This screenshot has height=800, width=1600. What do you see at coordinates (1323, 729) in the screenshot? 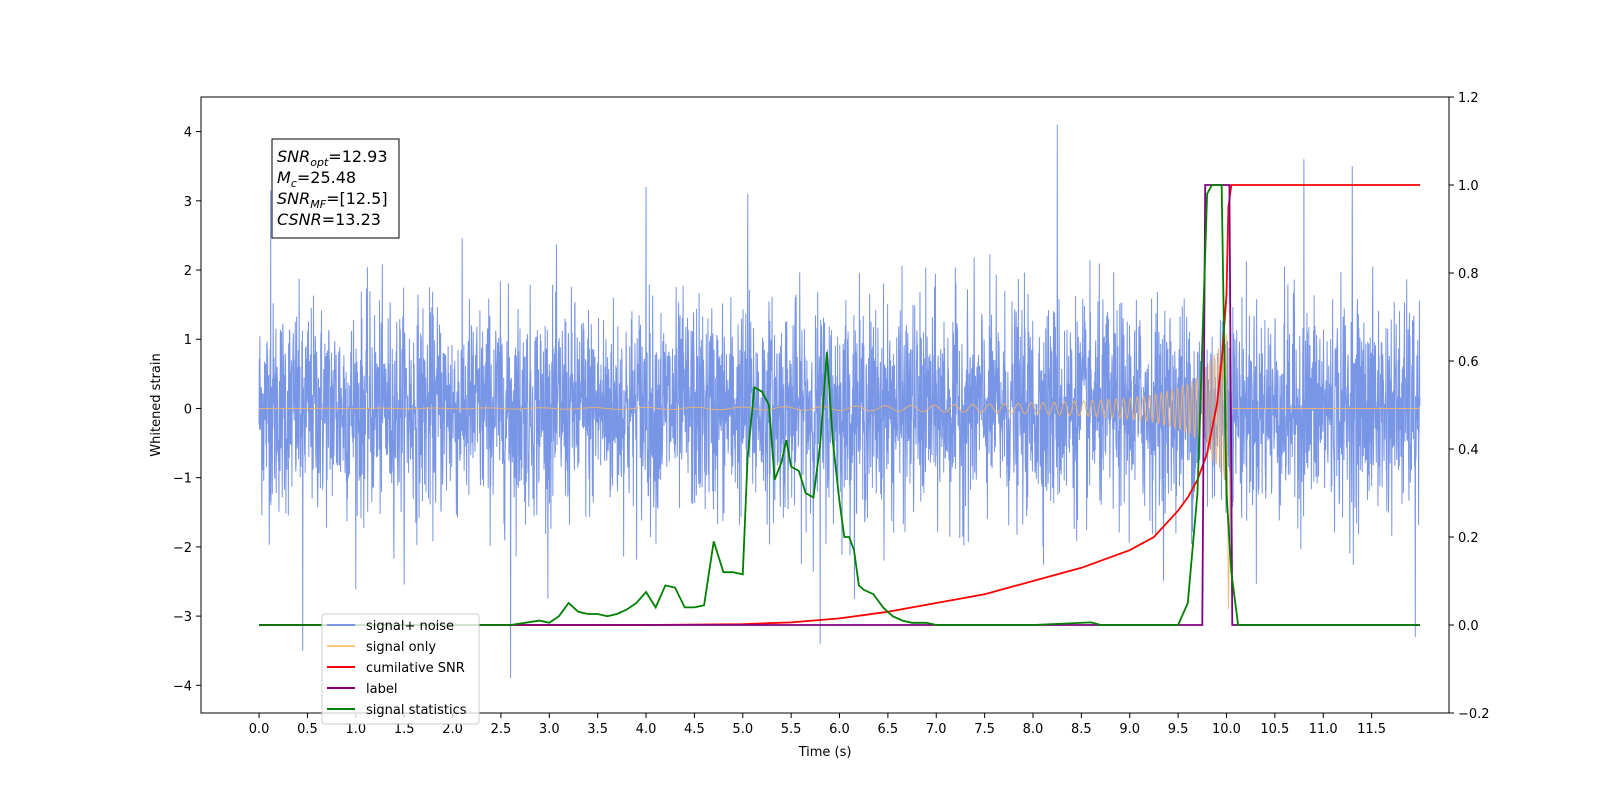
I see `x-tick-label: 11.0` at bounding box center [1323, 729].